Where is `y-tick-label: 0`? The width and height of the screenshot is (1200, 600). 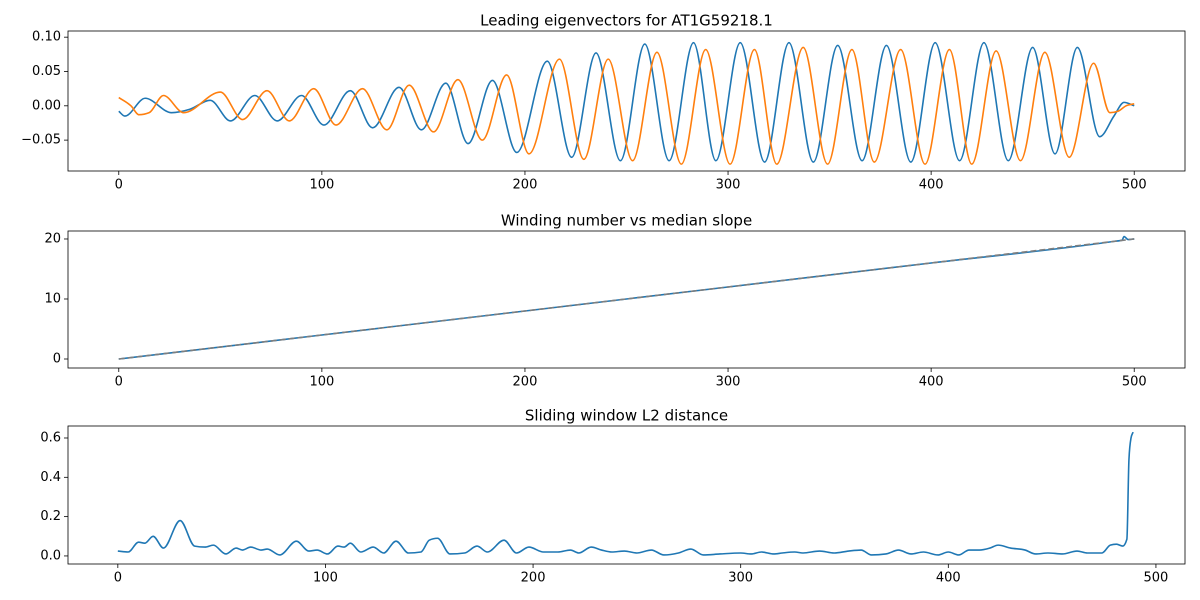
y-tick-label: 0 is located at coordinates (57, 358).